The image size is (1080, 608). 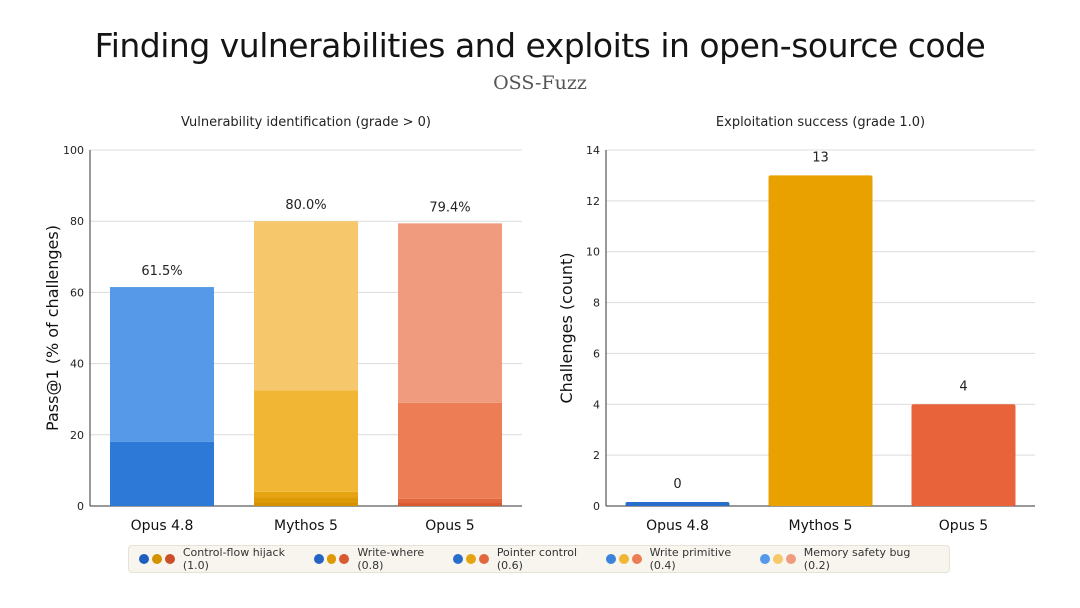 I want to click on page-subtitle: OSS-Fuzz, so click(x=540, y=83).